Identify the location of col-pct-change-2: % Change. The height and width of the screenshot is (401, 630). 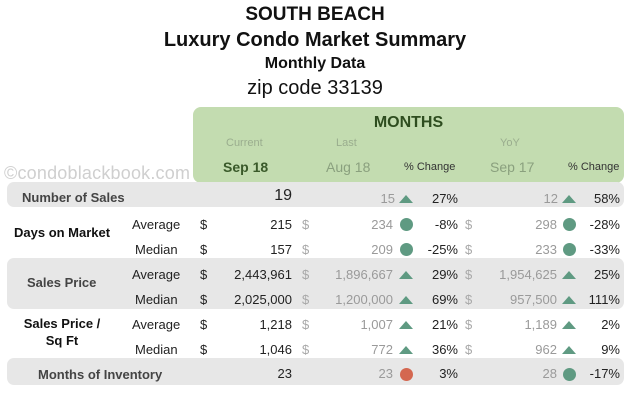
(594, 167).